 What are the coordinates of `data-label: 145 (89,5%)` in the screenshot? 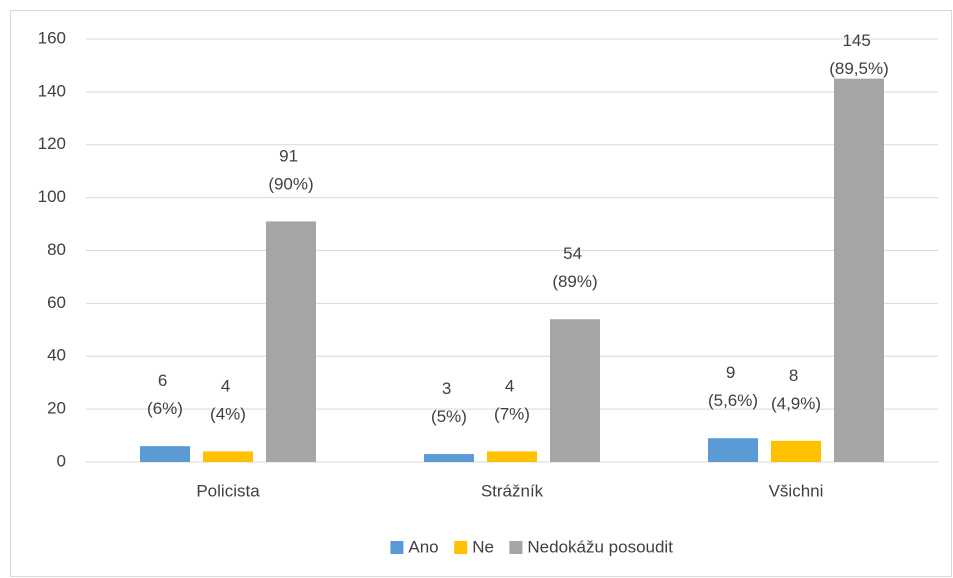 It's located at (859, 54).